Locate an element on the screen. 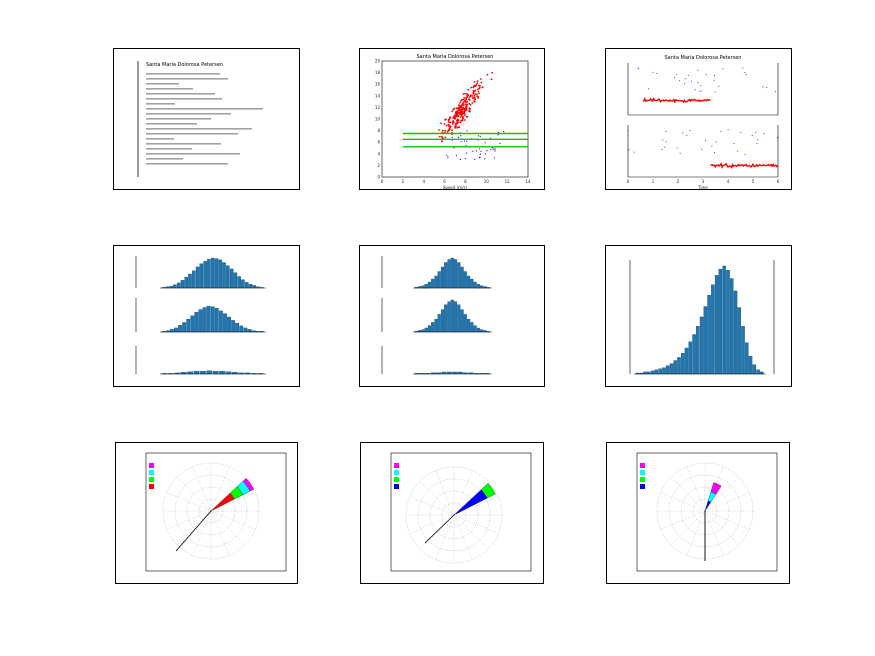  scatter-axes is located at coordinates (455, 119).